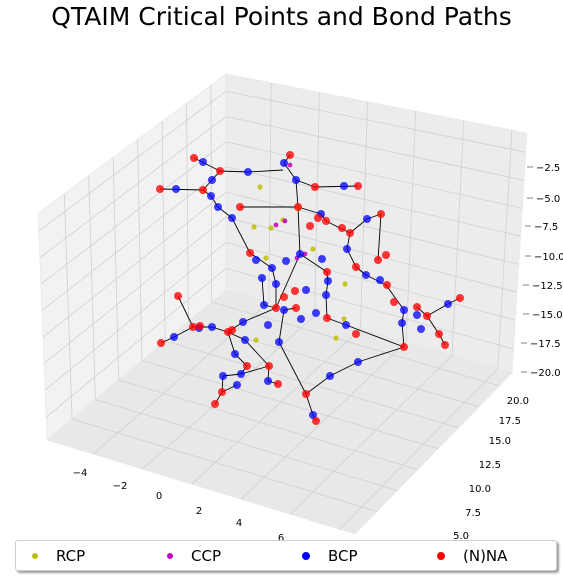 Image resolution: width=563 pixels, height=583 pixels. Describe the element at coordinates (548, 257) in the screenshot. I see `z-tick-label: −10.0` at that location.